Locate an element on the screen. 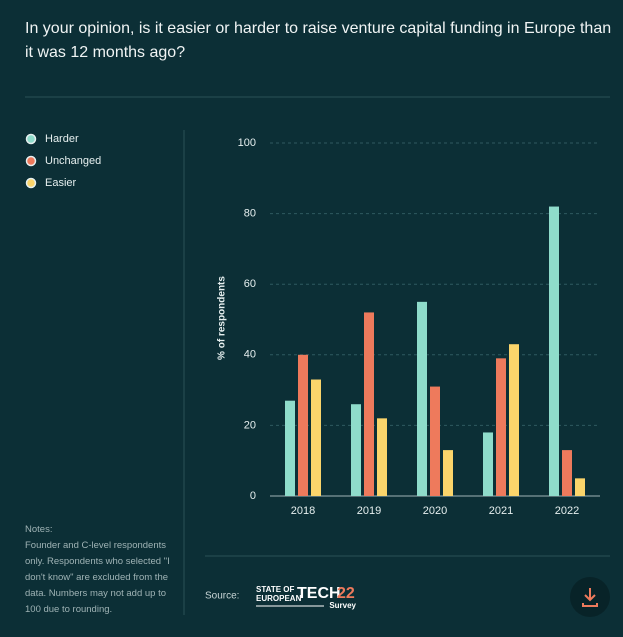 The image size is (623, 637). x-tick-label: 2020 is located at coordinates (435, 511).